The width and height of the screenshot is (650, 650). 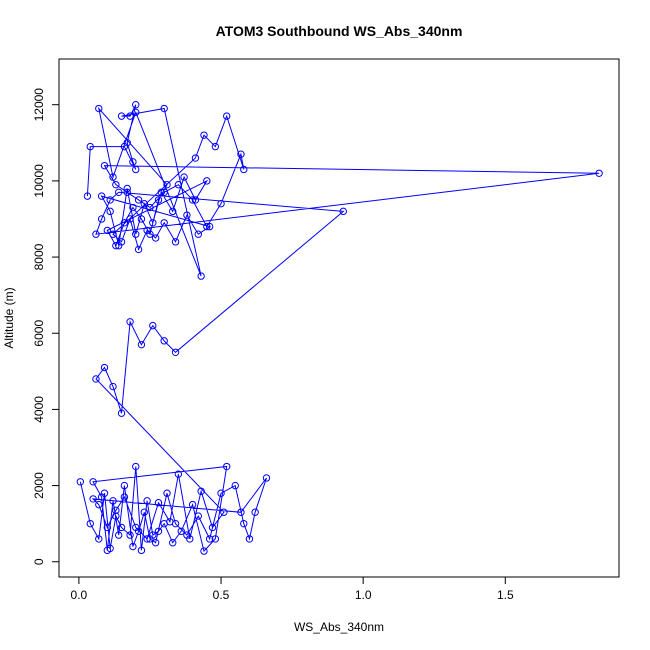 I want to click on y-tick-label: 8000, so click(x=39, y=256).